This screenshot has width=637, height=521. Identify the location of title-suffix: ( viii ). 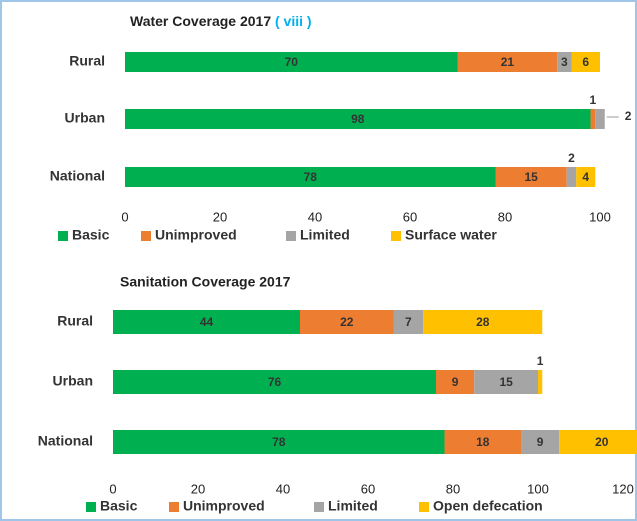
(293, 21).